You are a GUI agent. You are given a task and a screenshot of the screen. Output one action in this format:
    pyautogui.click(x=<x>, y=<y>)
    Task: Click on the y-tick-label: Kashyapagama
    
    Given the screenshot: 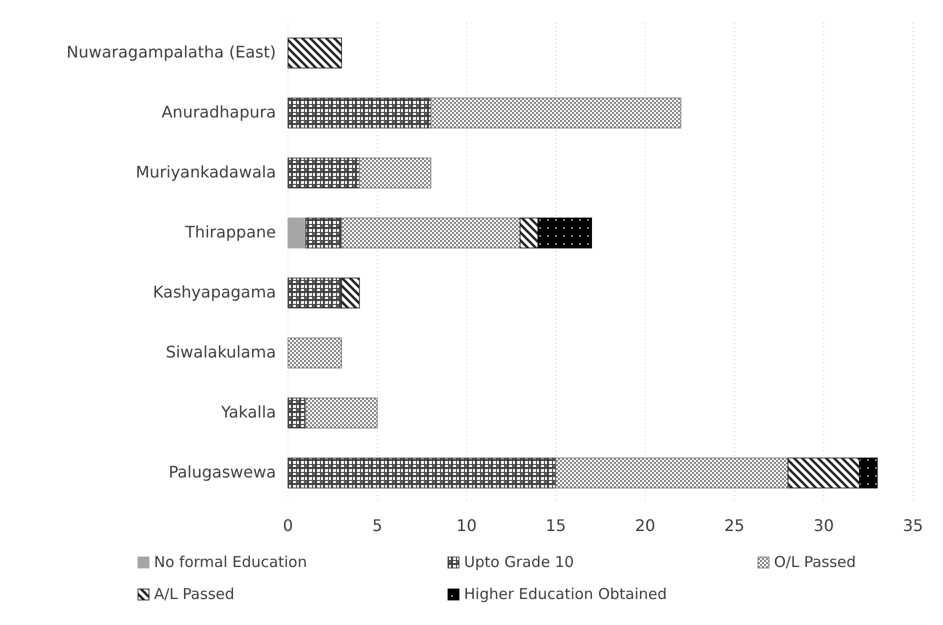 What is the action you would take?
    pyautogui.click(x=214, y=292)
    